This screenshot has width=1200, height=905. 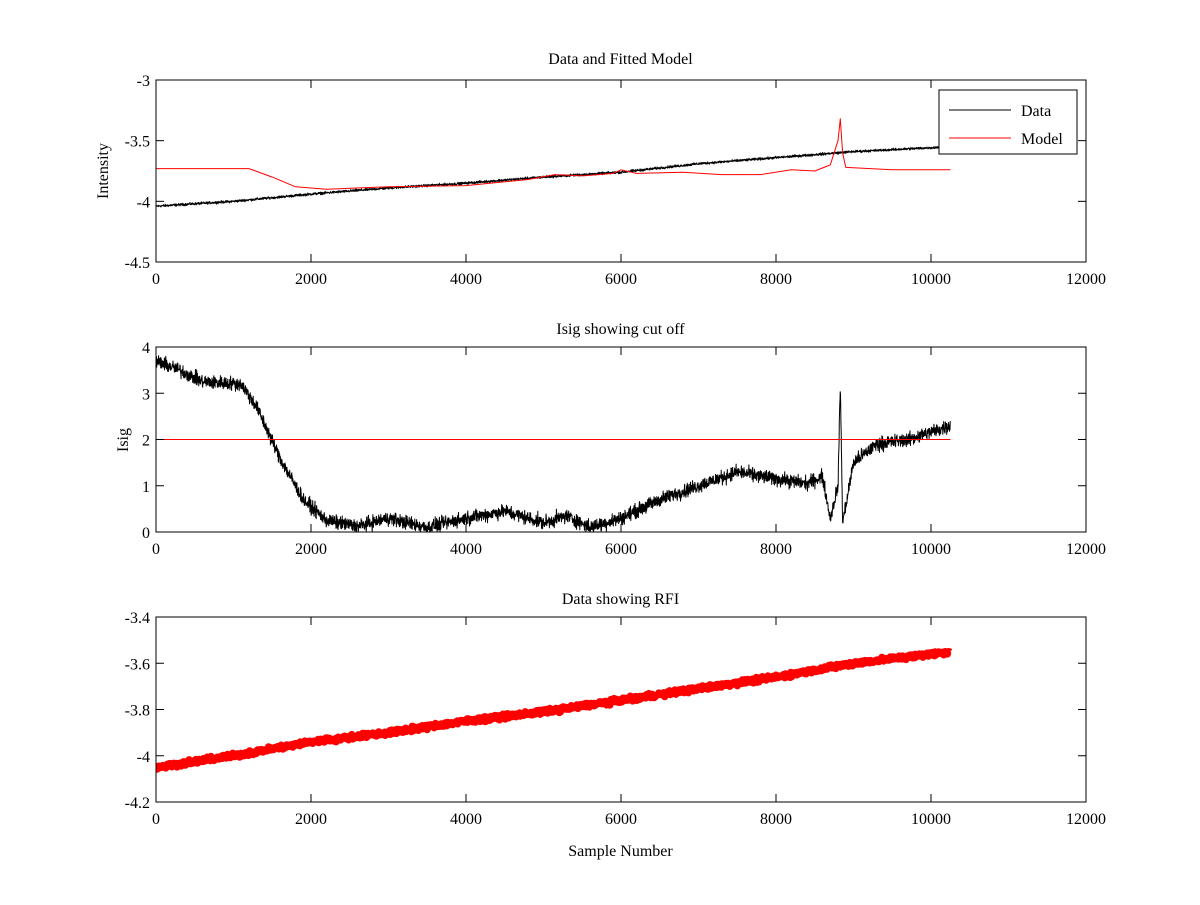 I want to click on panel-title: Data and Fitted Model, so click(x=620, y=59).